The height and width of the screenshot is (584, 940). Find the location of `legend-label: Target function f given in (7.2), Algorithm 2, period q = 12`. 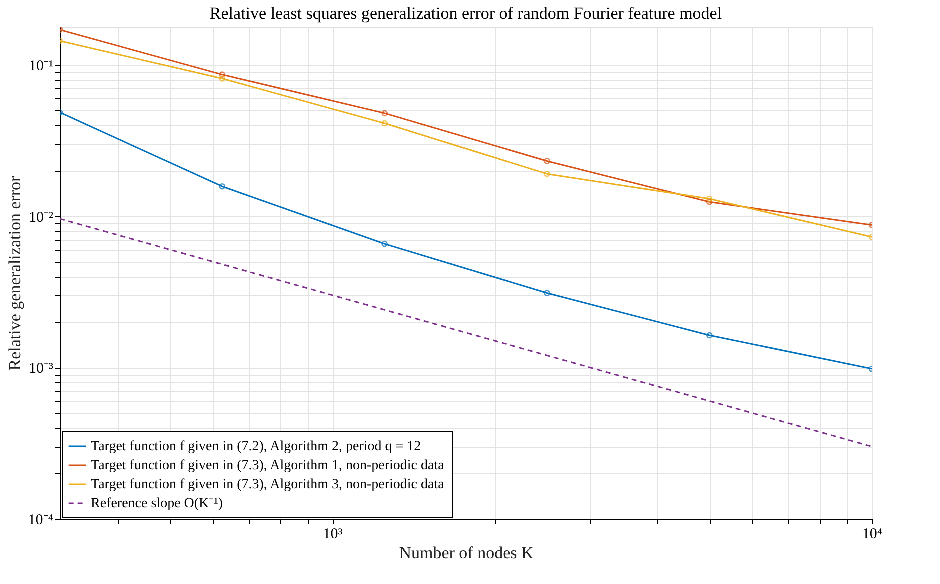

legend-label: Target function f given in (7.2), Algorithm 2, period q = 12 is located at coordinates (256, 447).